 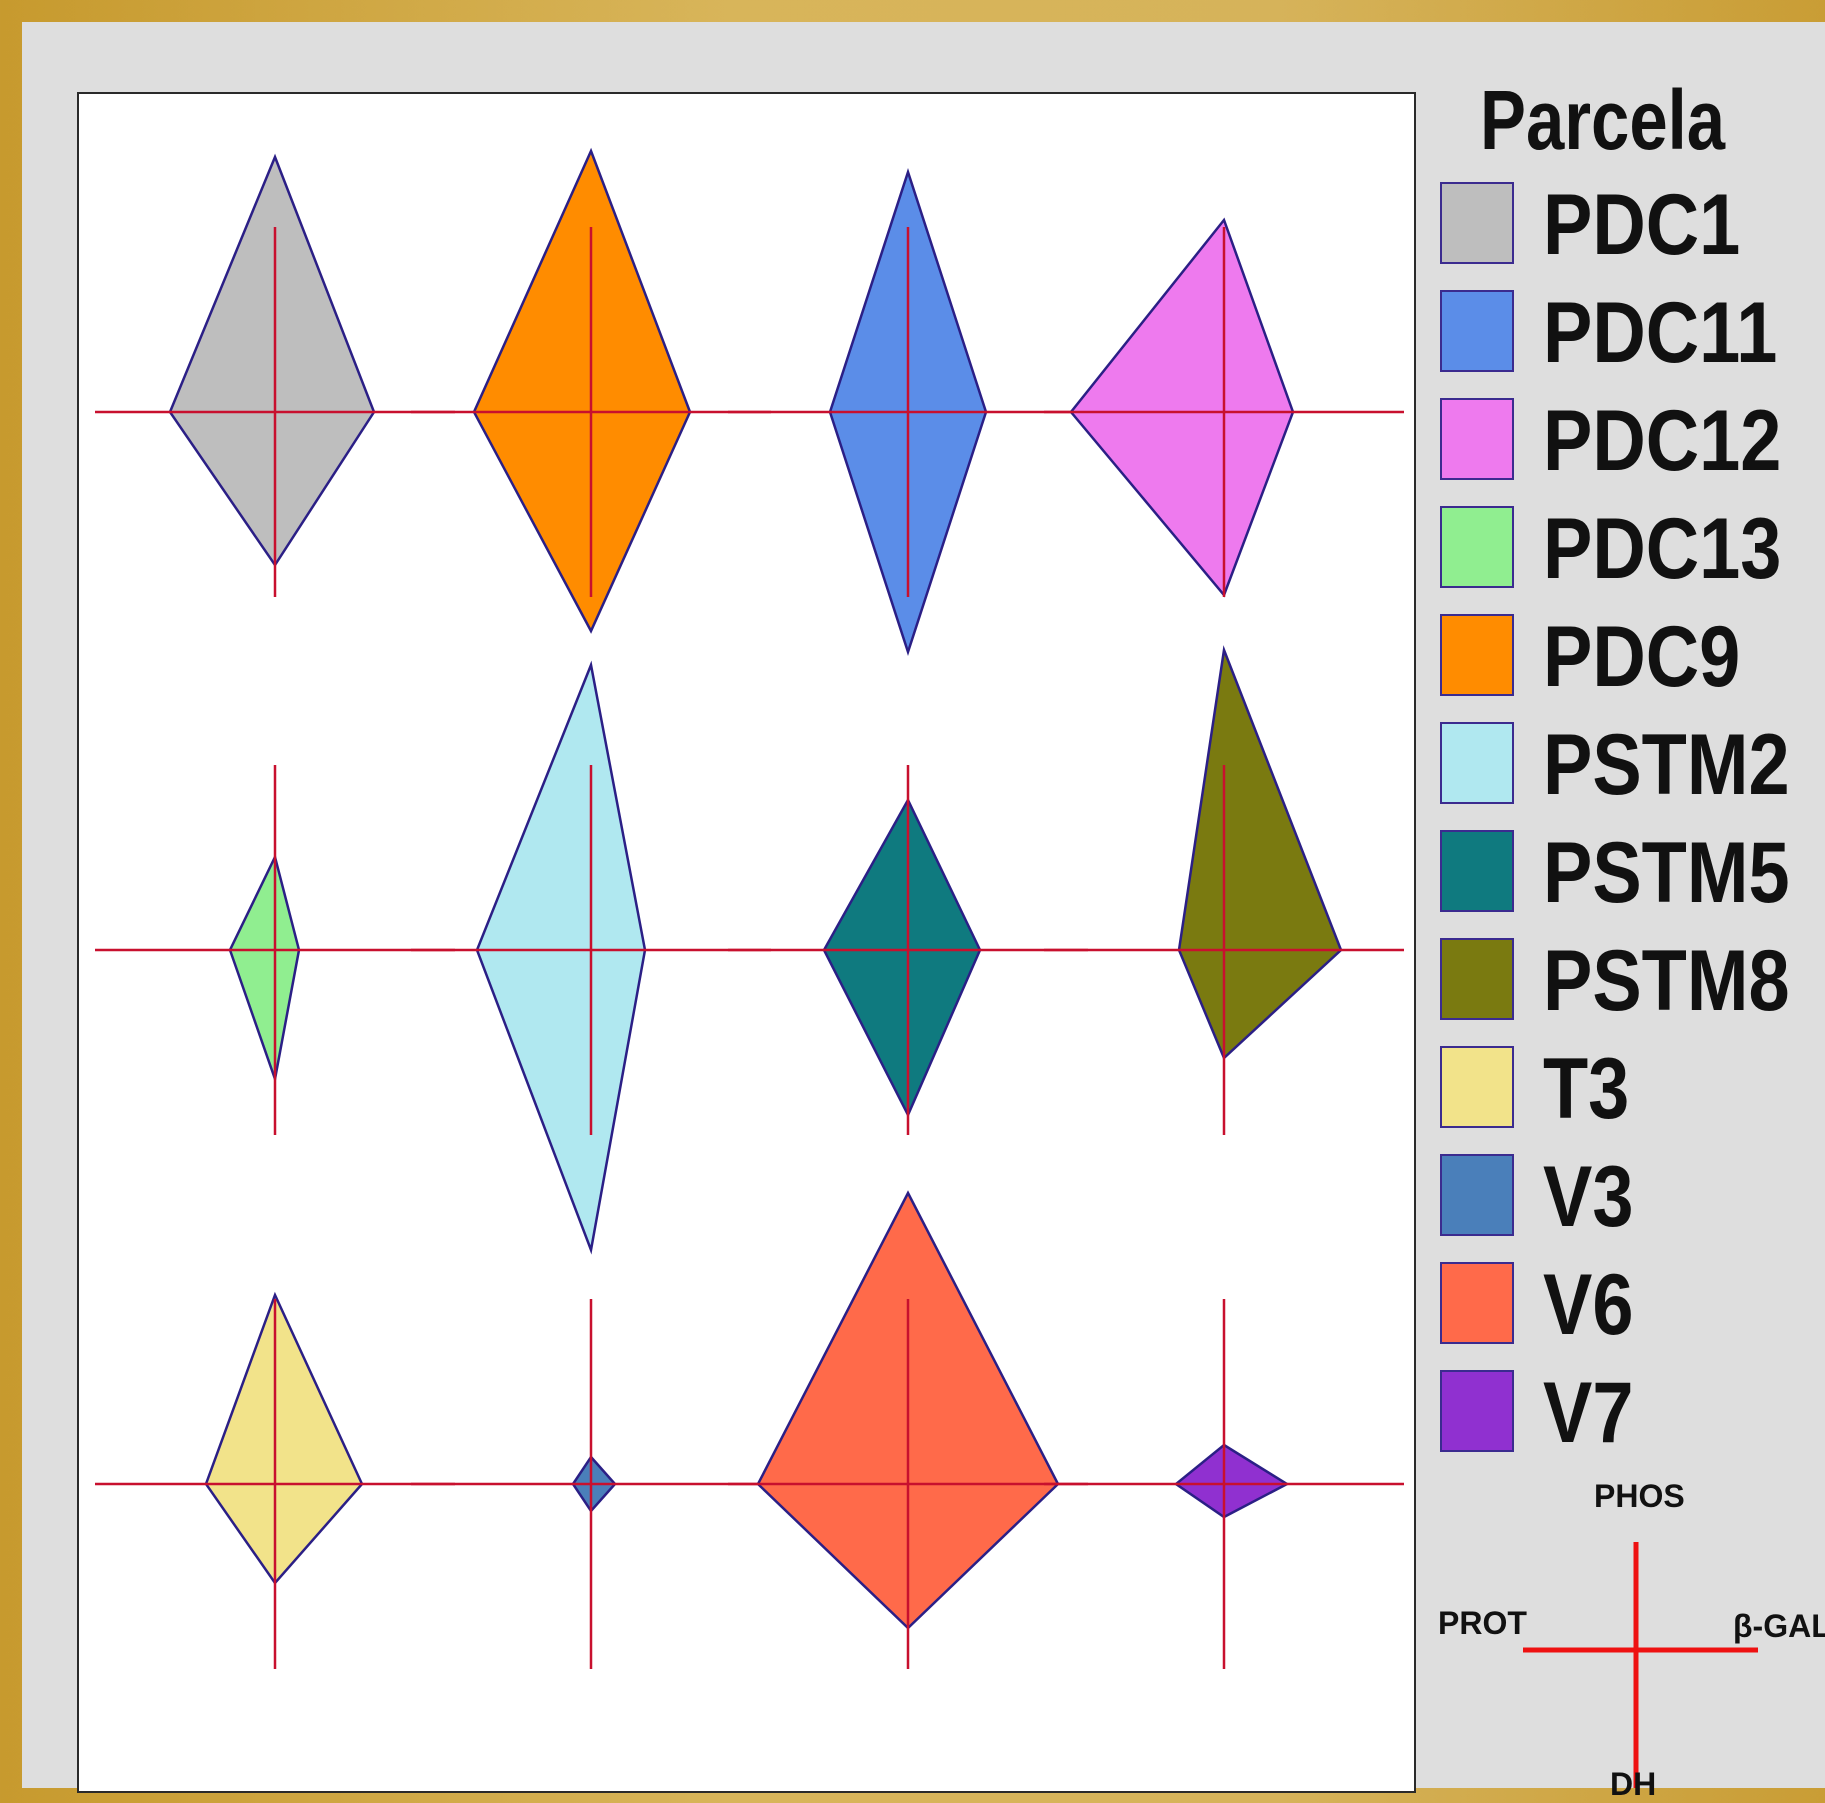 I want to click on star-pstm5, so click(x=908, y=950).